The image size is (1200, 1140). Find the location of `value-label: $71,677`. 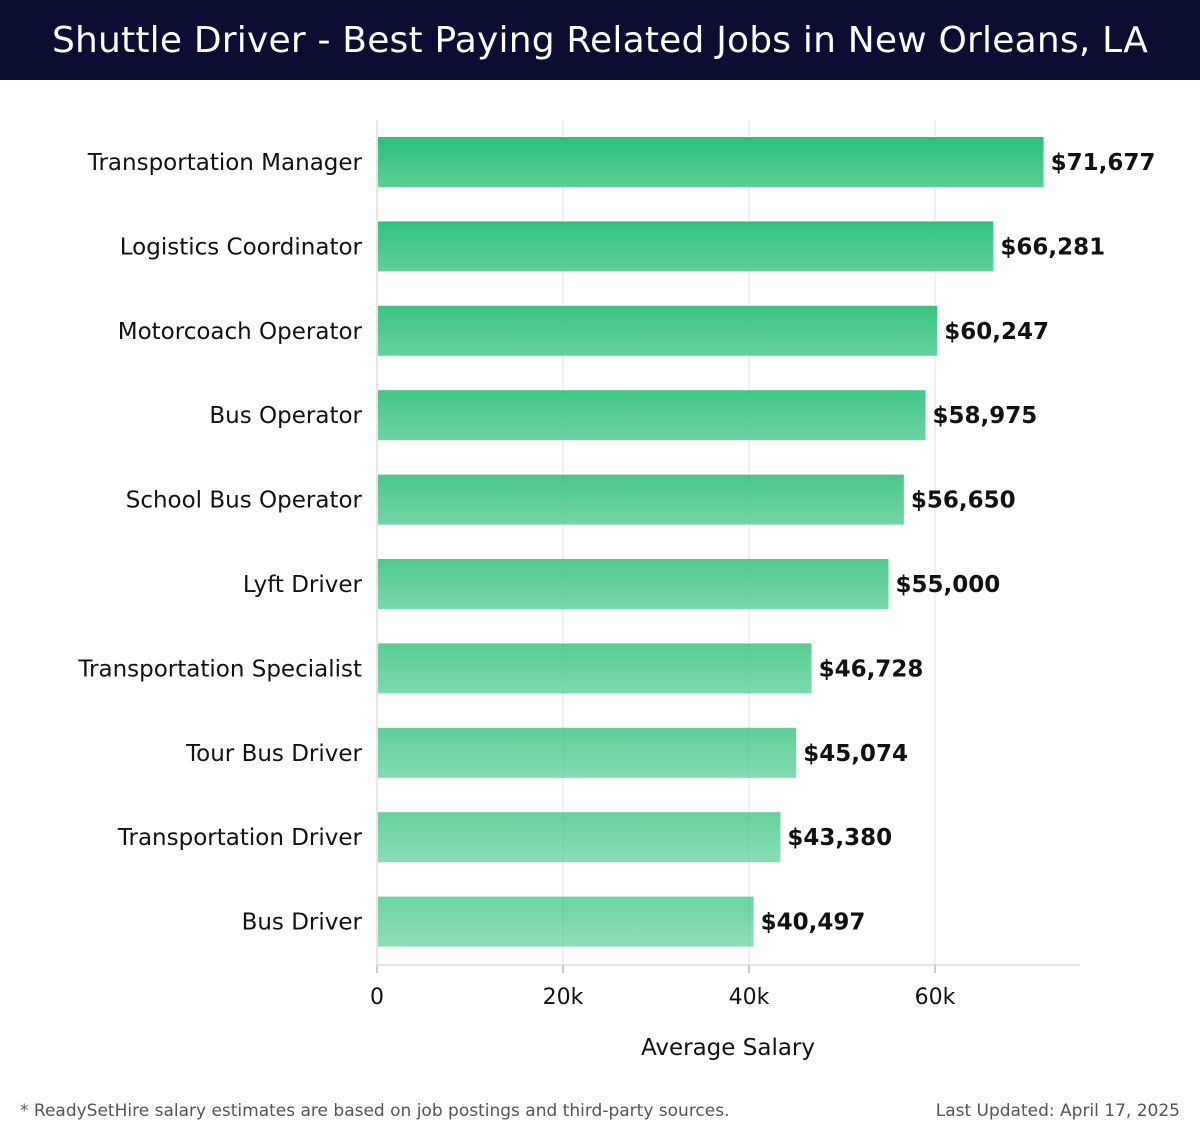

value-label: $71,677 is located at coordinates (1103, 163).